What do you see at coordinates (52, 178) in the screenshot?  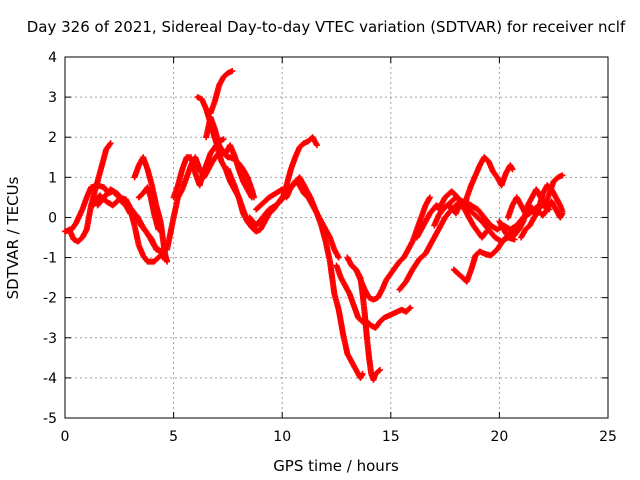 I see `y-tick-label: 1` at bounding box center [52, 178].